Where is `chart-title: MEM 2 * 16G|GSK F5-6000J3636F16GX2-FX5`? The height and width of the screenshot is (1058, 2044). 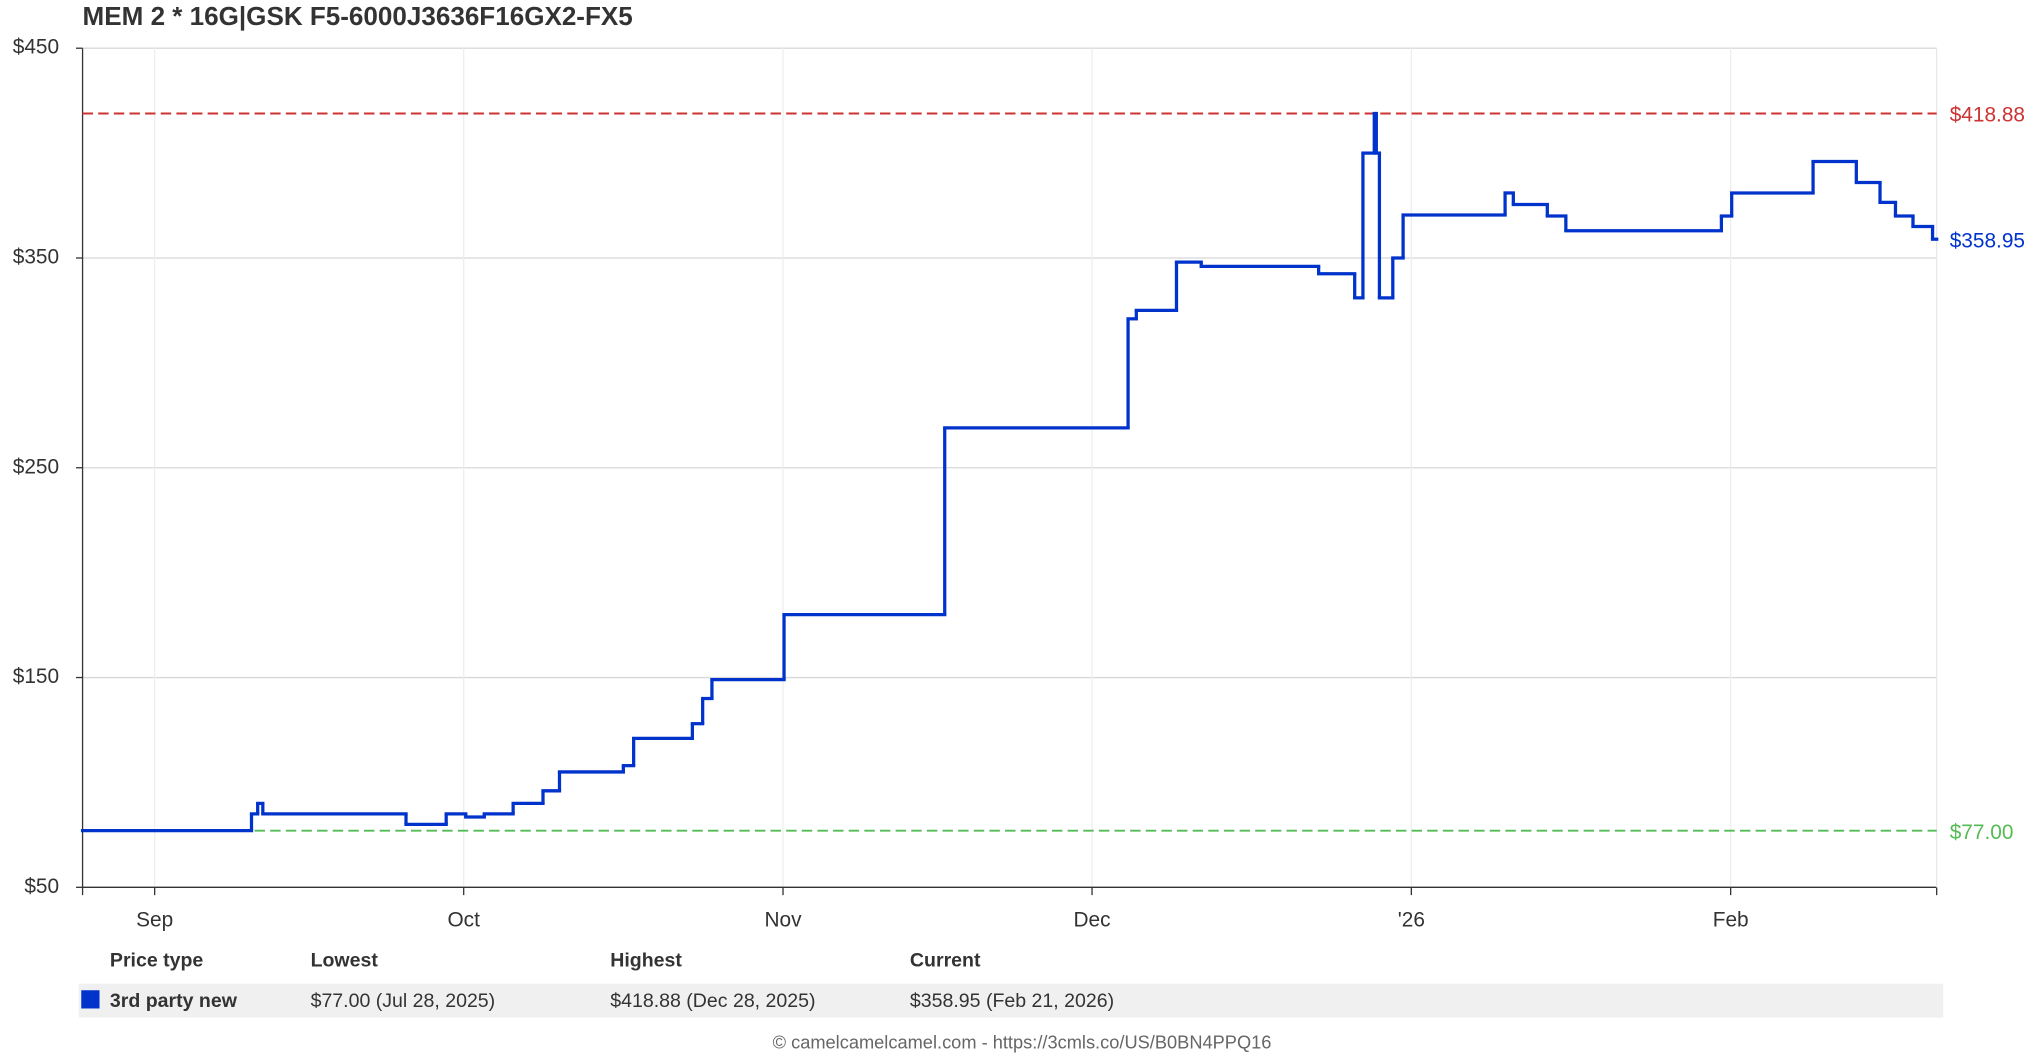
chart-title: MEM 2 * 16G|GSK F5-6000J3636F16GX2-FX5 is located at coordinates (358, 16).